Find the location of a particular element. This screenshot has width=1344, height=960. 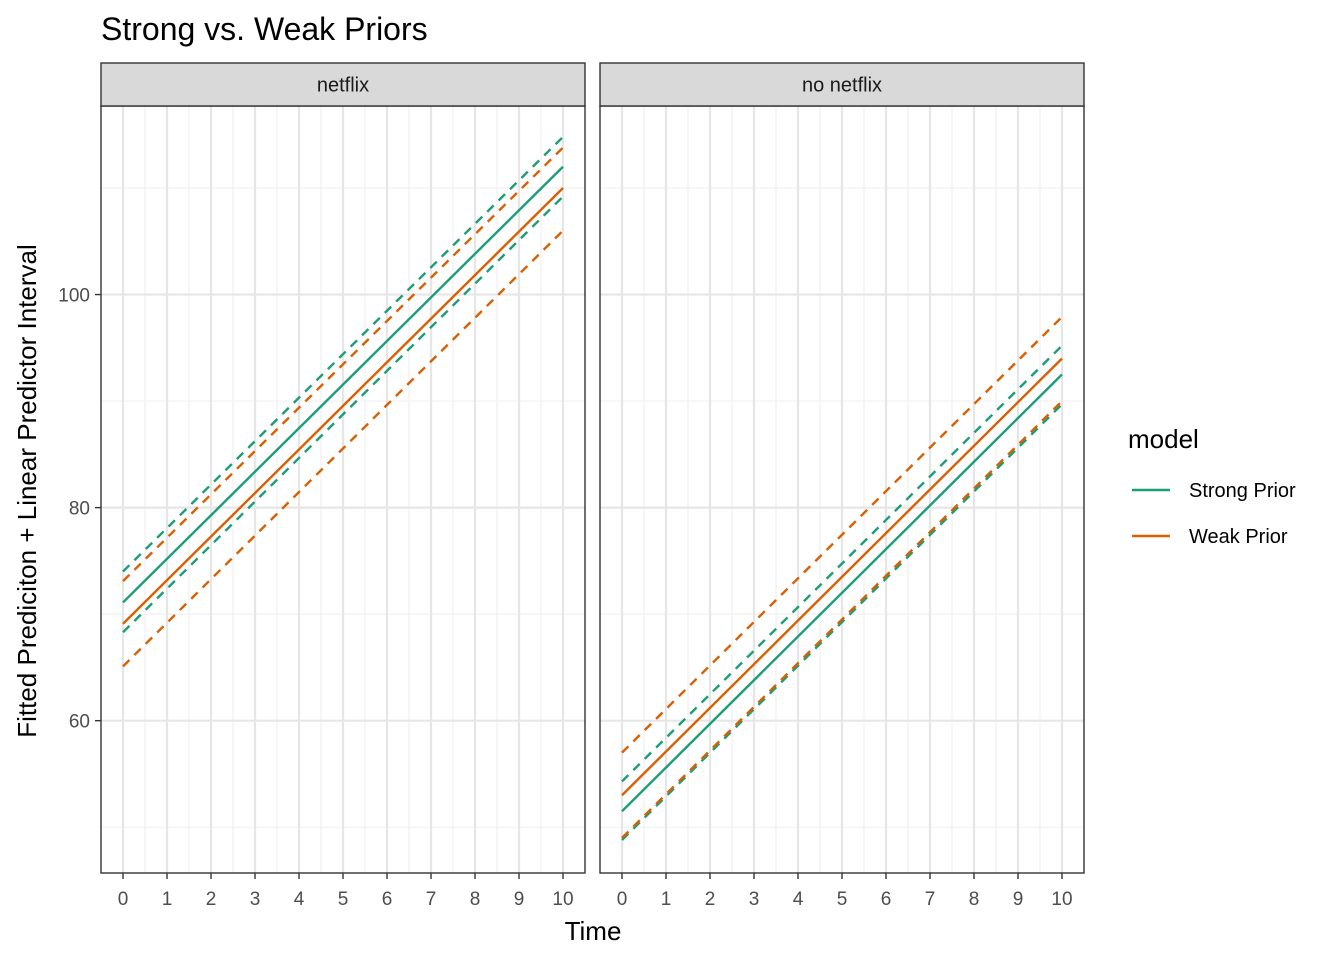

chart-title: Strong vs. Weak Priors is located at coordinates (264, 29).